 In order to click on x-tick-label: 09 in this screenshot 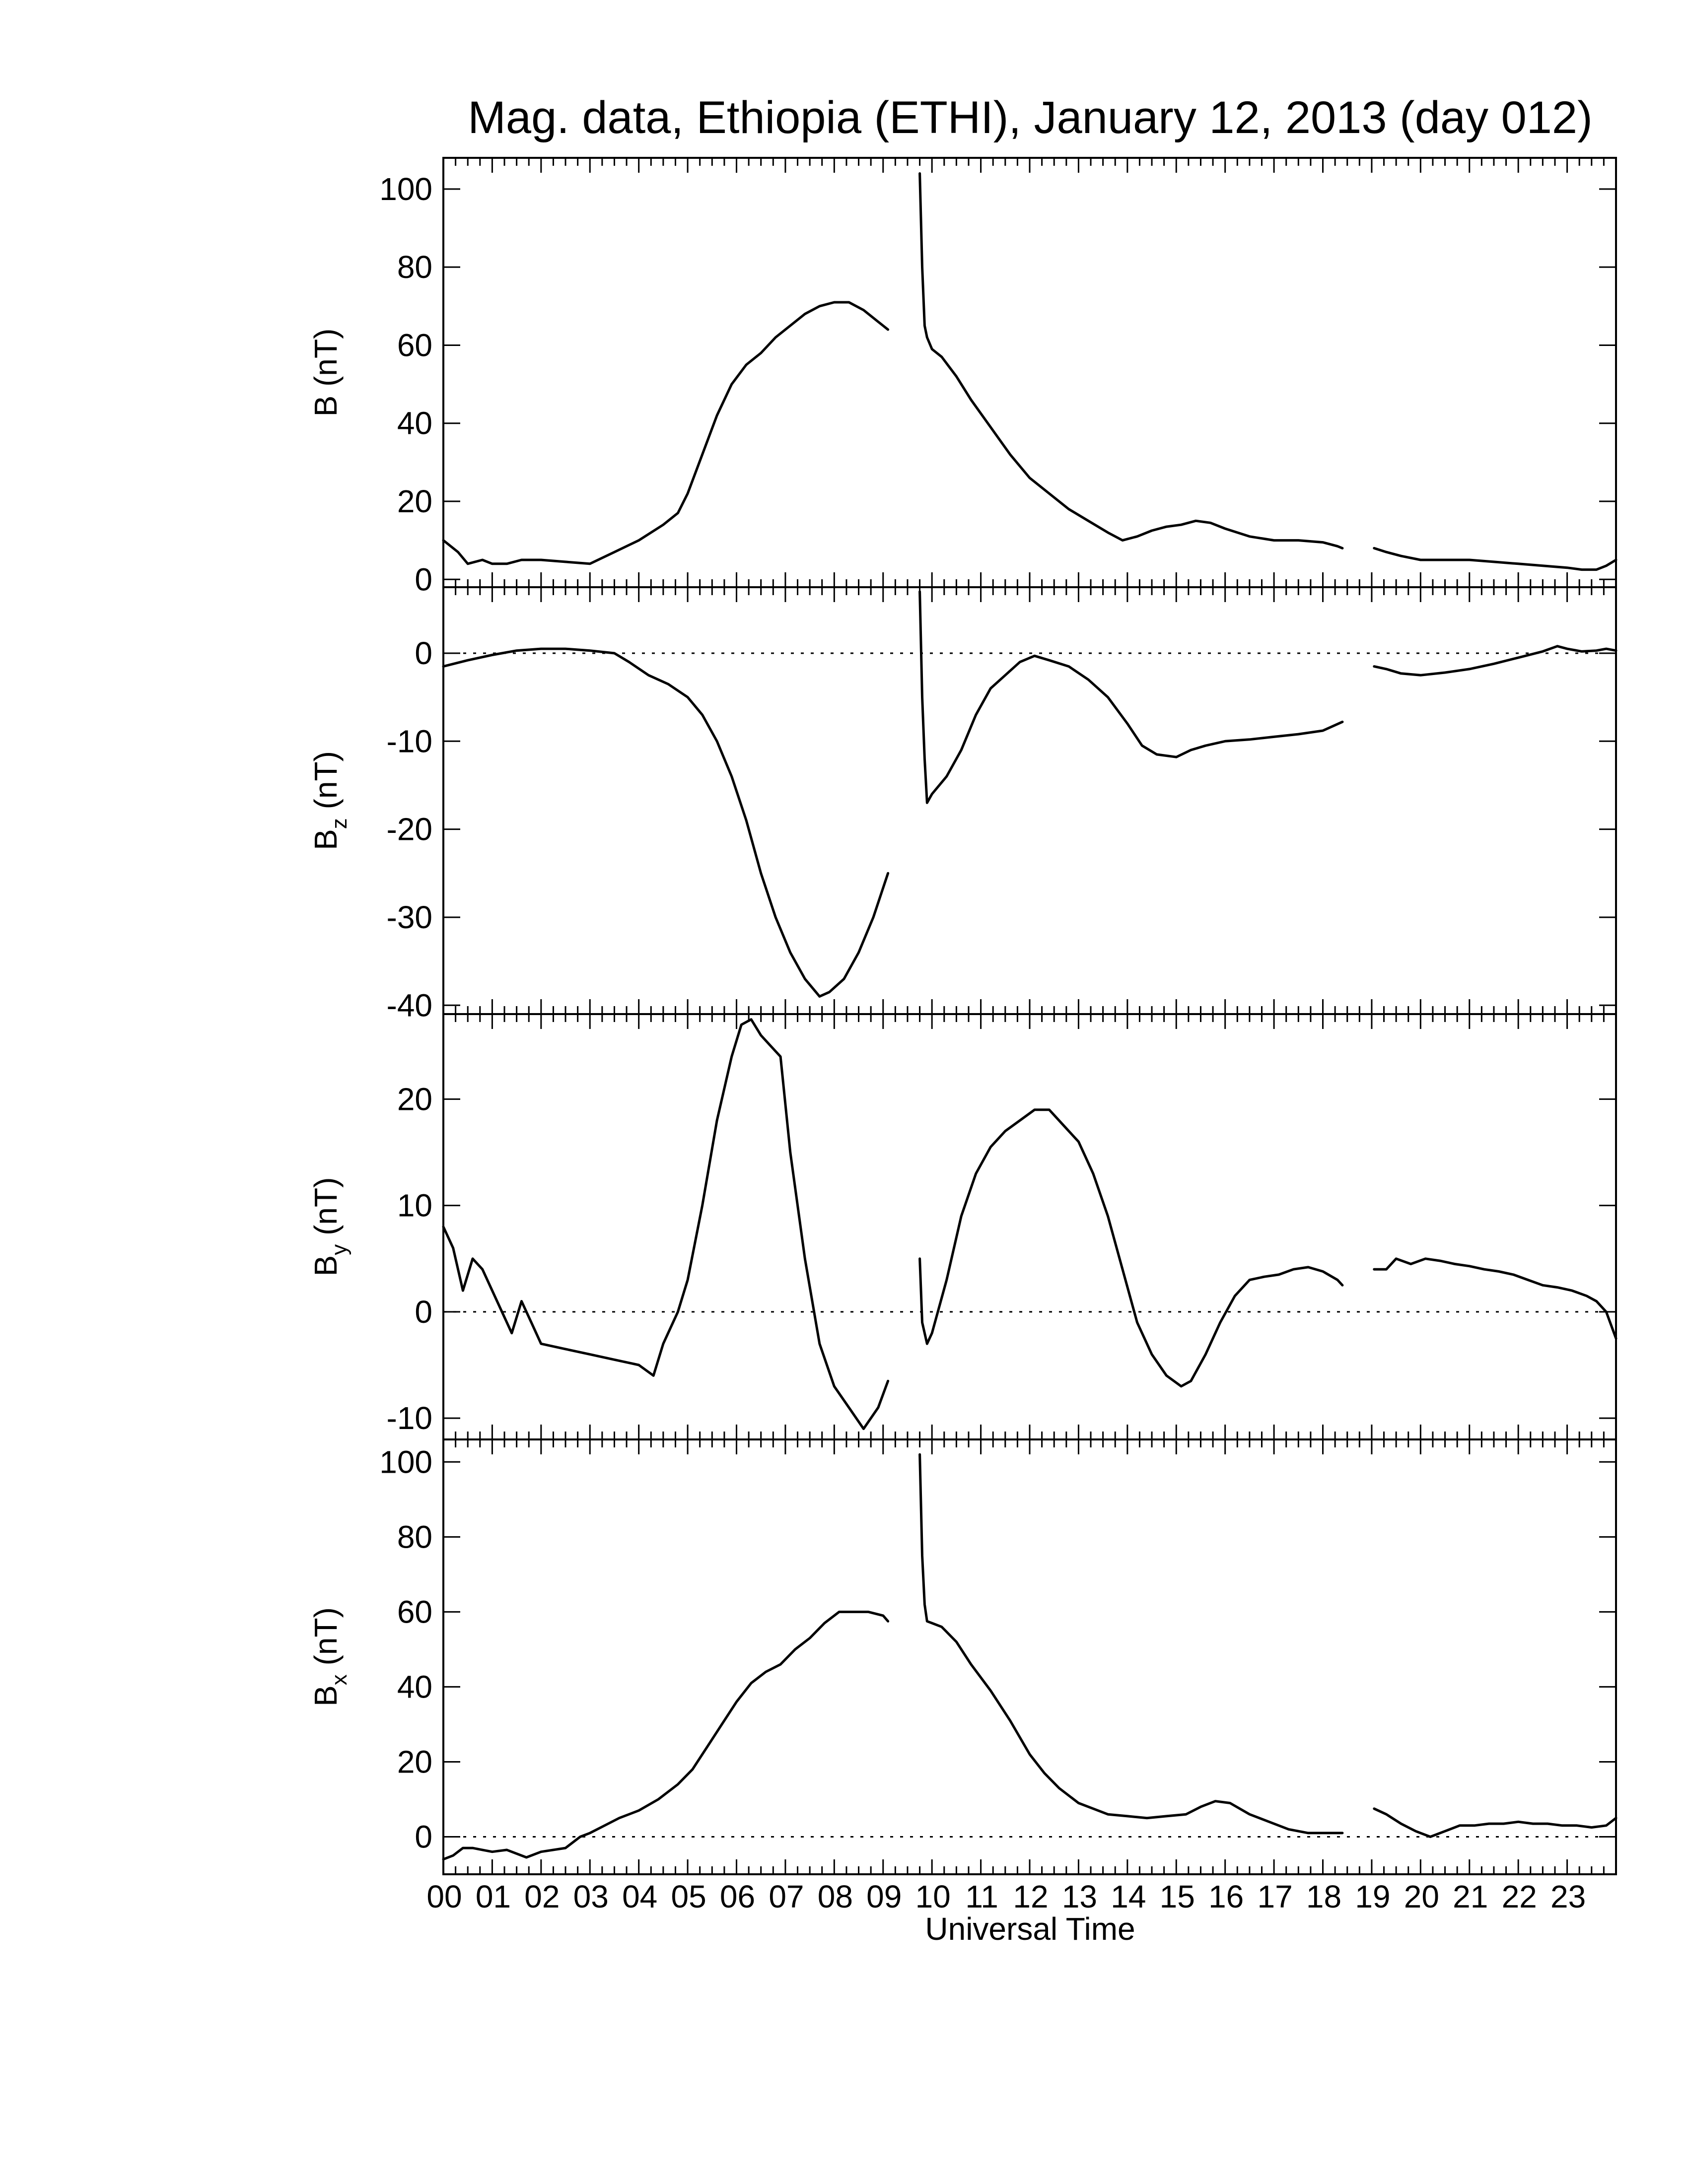, I will do `click(884, 1896)`.